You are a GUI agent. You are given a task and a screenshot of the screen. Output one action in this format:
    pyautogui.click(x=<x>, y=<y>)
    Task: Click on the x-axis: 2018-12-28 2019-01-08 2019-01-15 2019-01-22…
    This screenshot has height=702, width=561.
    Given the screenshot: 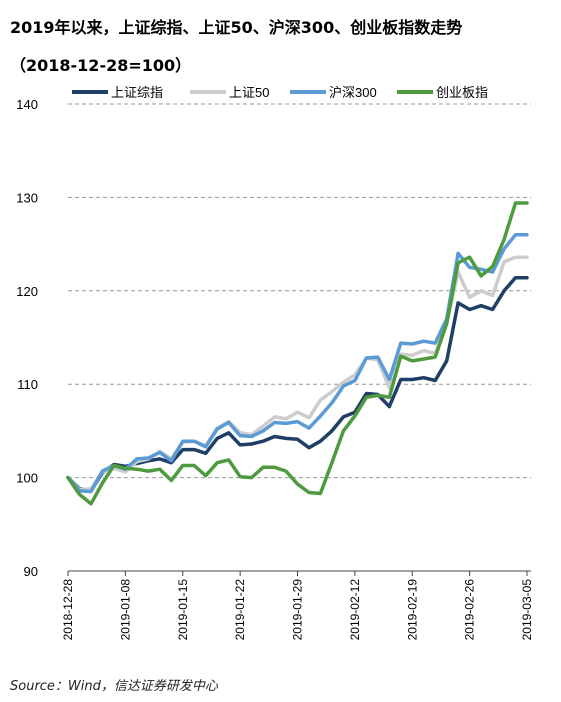 What is the action you would take?
    pyautogui.click(x=297, y=605)
    